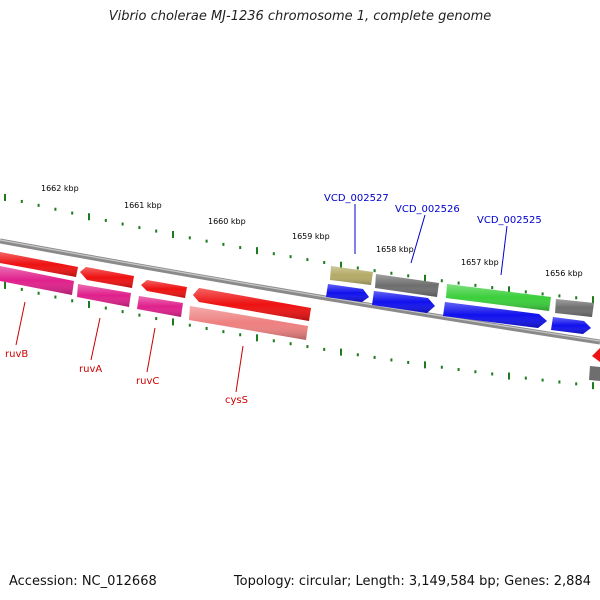 This screenshot has width=600, height=600. I want to click on leader-ruvC, so click(151, 350).